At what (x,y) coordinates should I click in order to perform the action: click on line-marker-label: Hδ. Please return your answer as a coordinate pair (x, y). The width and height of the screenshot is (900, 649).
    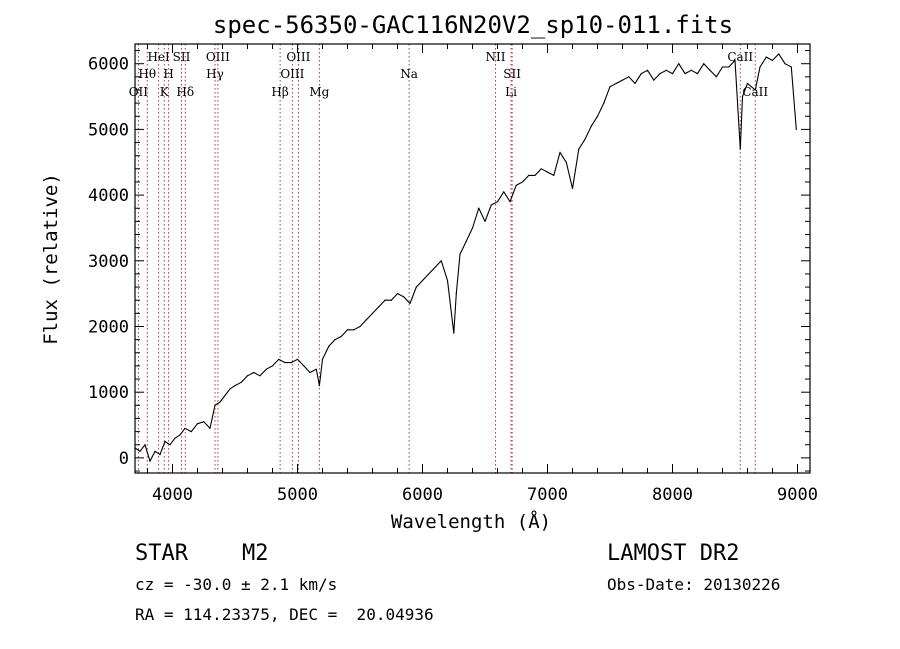
    Looking at the image, I should click on (185, 92).